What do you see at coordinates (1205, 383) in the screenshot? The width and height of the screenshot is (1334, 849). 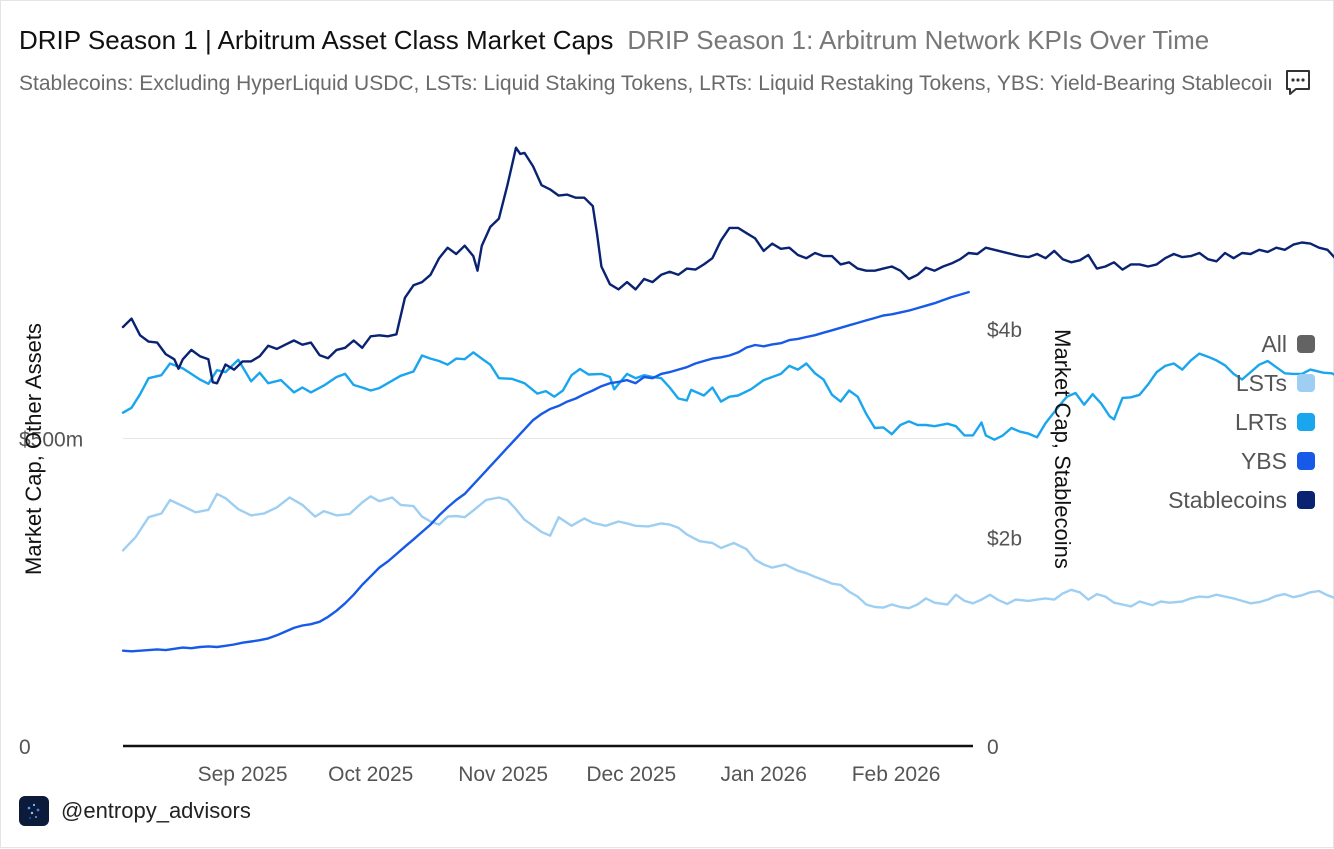 I see `legend-item-lsts: LSTs` at bounding box center [1205, 383].